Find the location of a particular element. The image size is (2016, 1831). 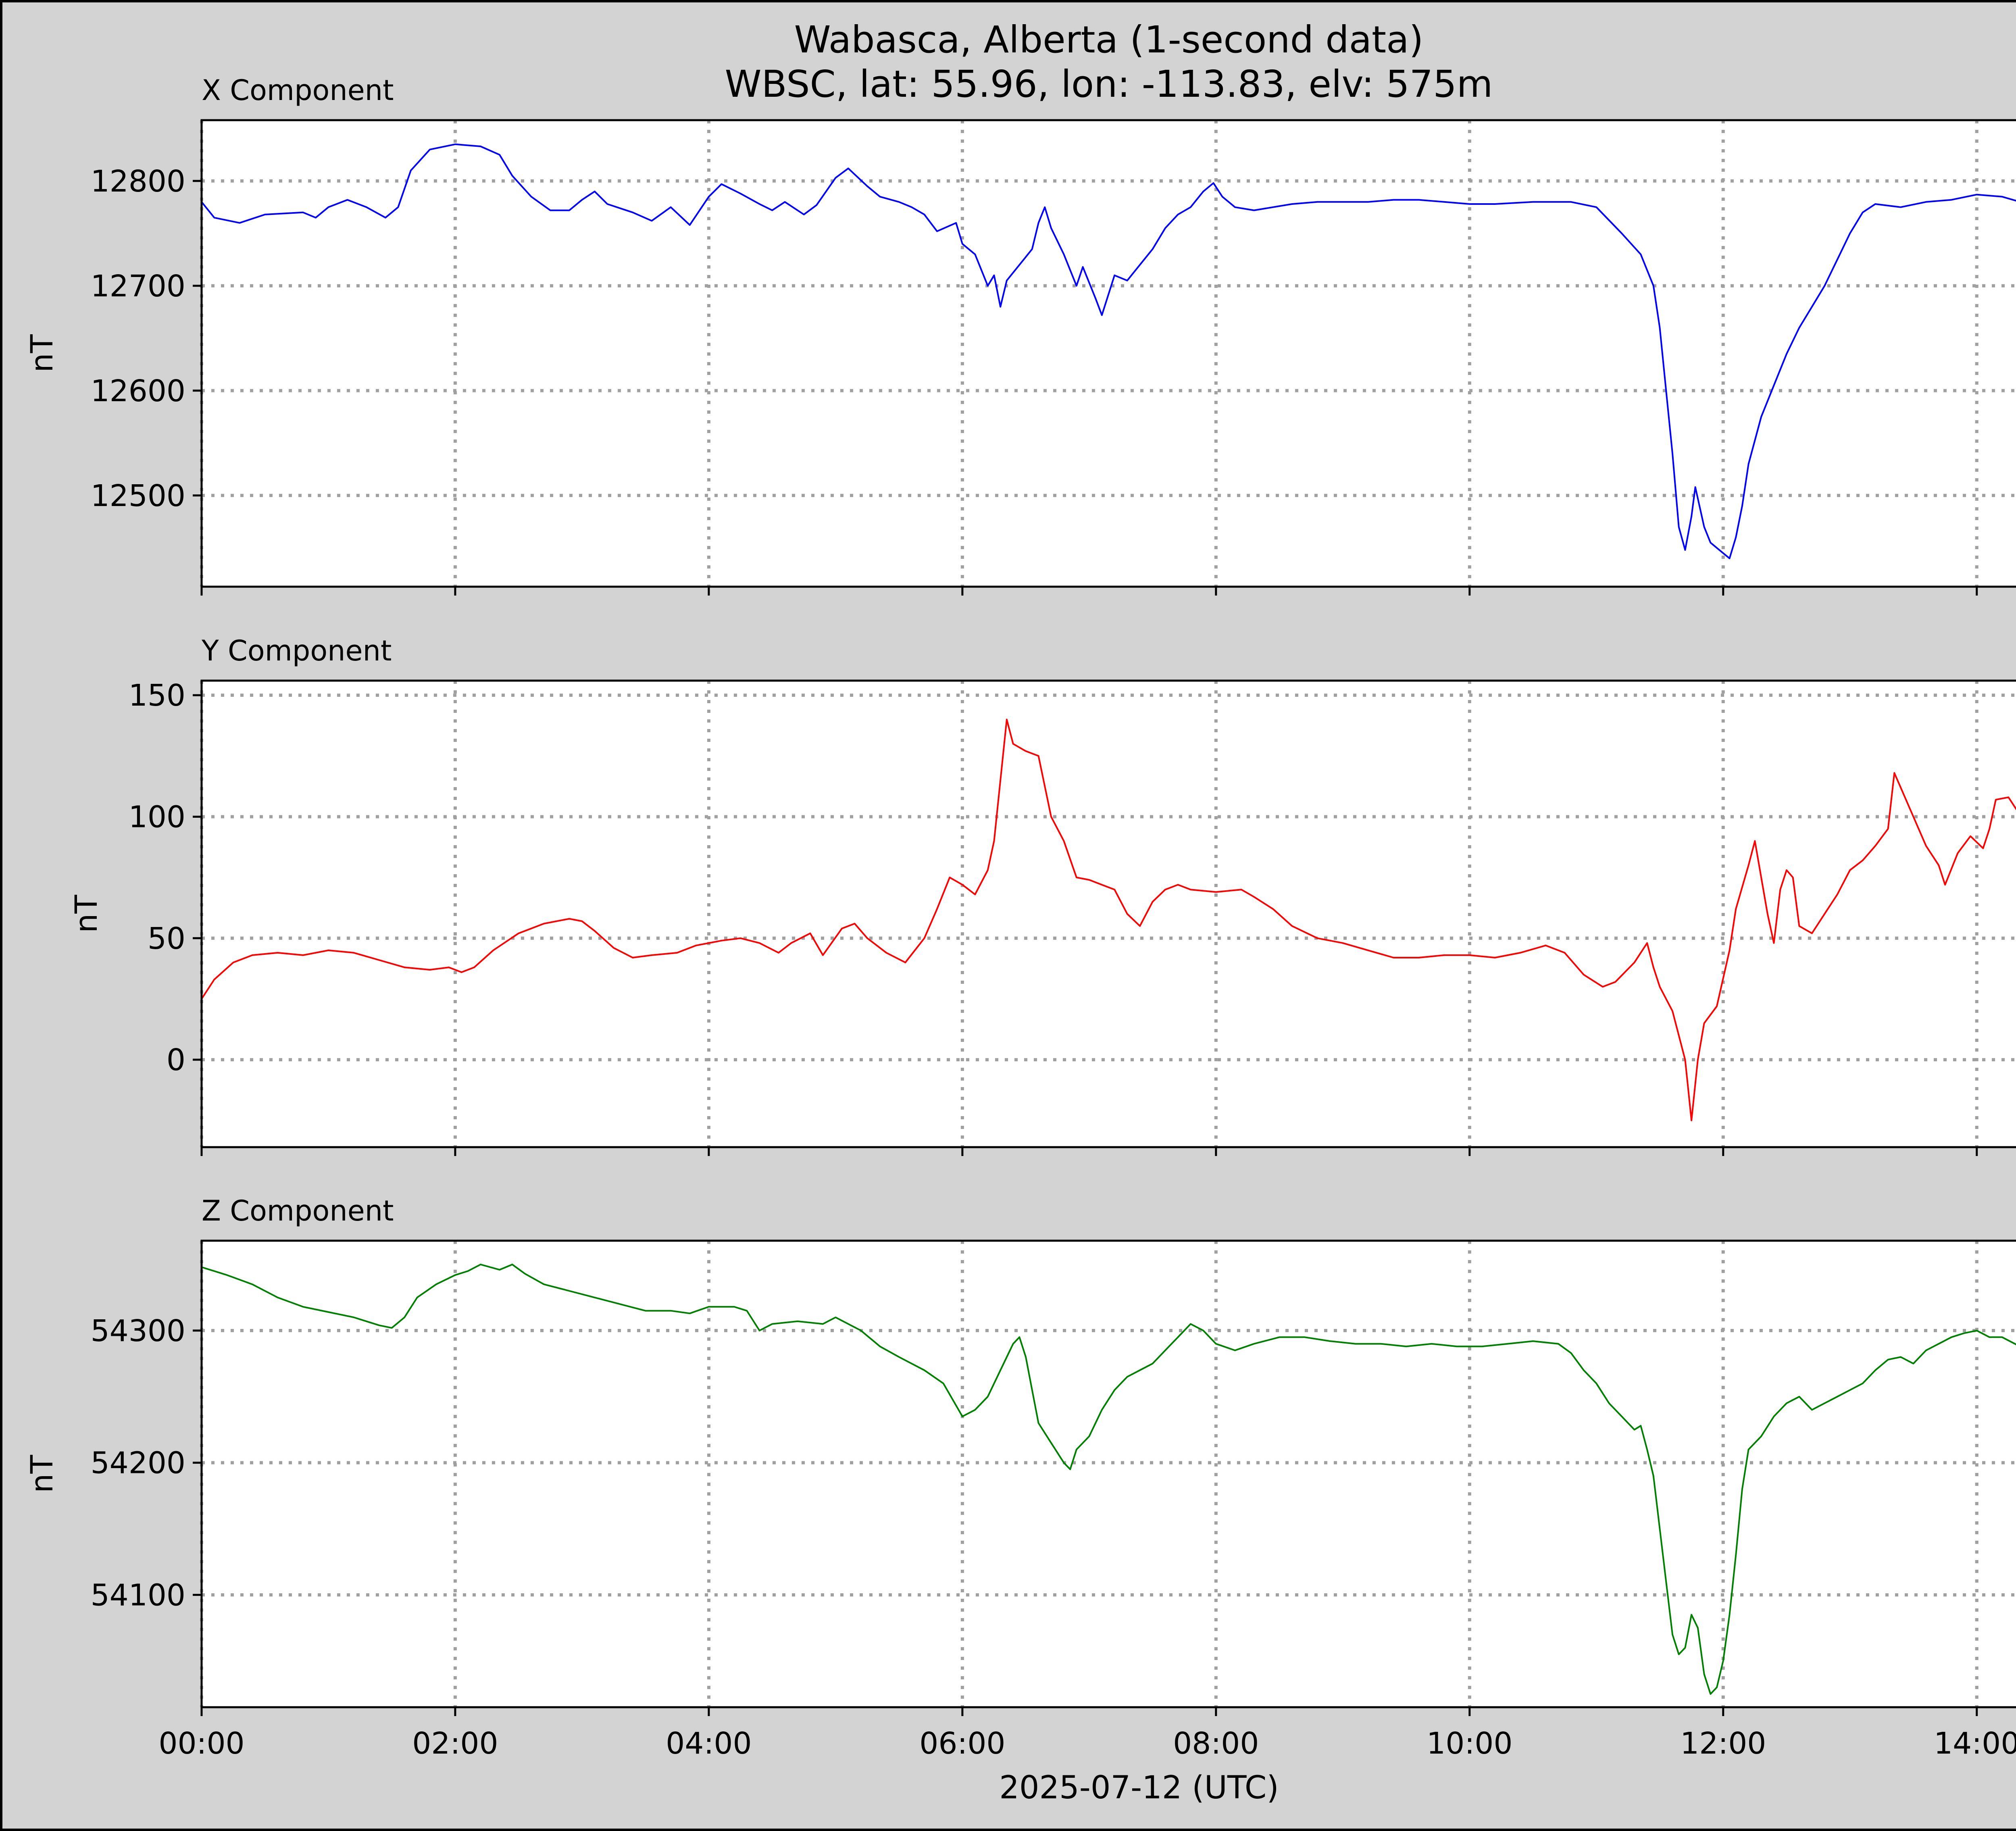

x-tick-label: 06:00 is located at coordinates (962, 1743).